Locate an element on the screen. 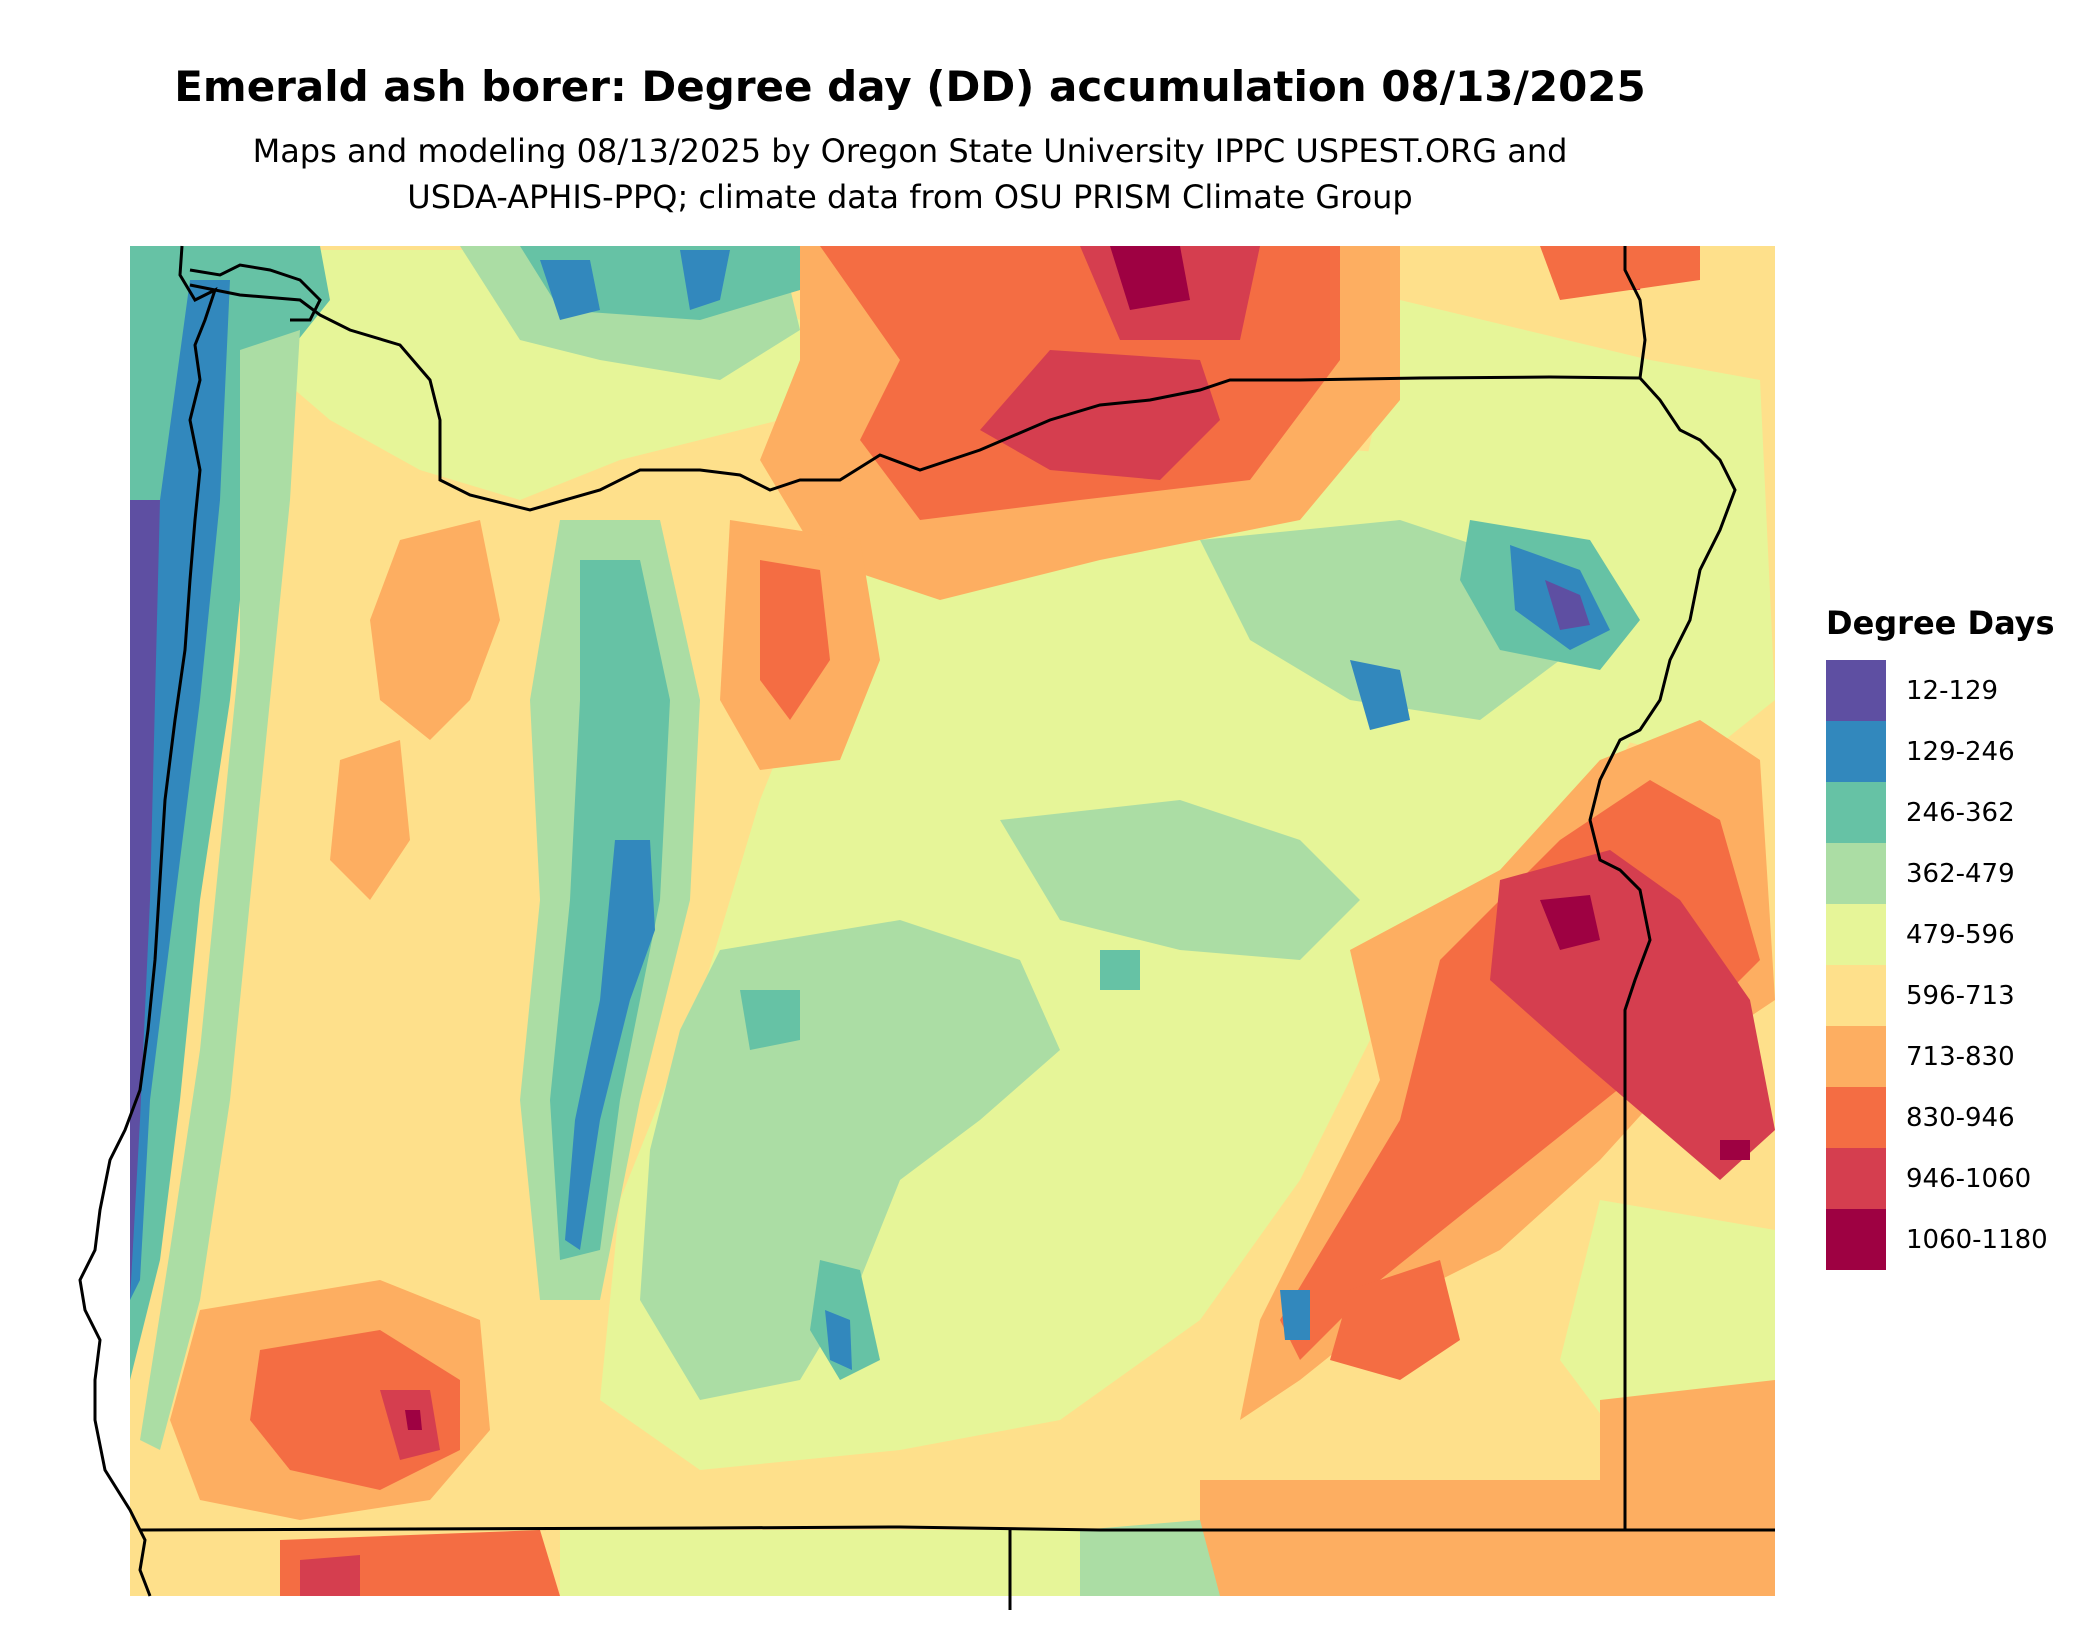 The width and height of the screenshot is (2100, 1645). legend-item: 946-1060 is located at coordinates (1940, 1178).